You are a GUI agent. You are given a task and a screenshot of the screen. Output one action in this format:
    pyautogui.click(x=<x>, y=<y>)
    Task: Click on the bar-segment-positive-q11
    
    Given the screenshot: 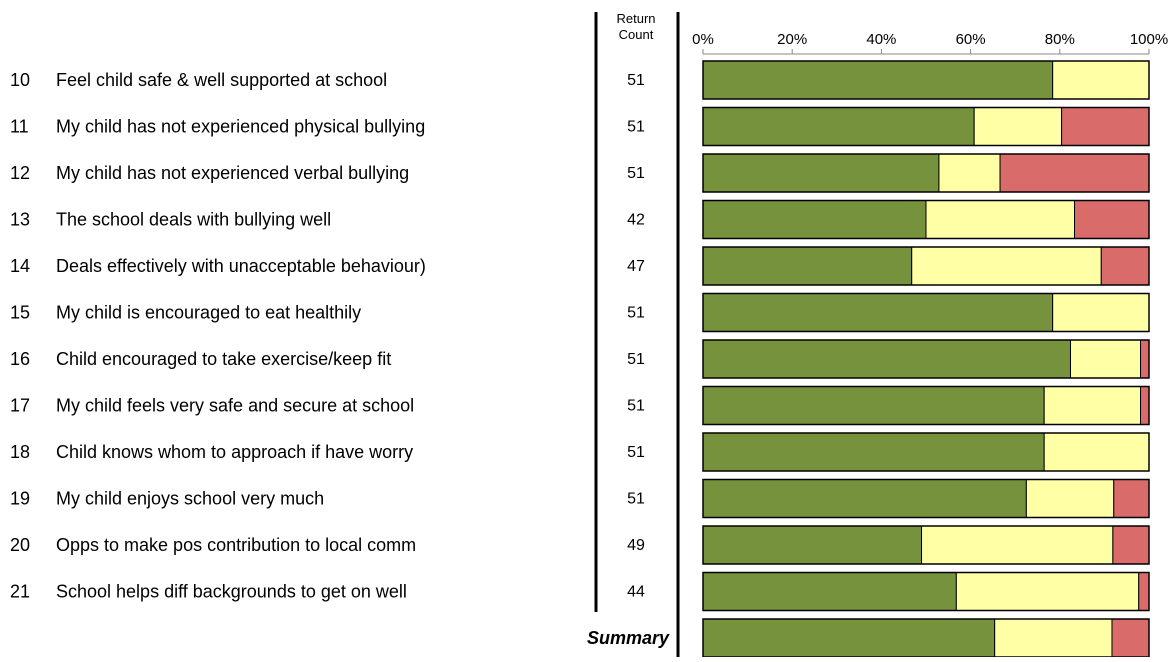 What is the action you would take?
    pyautogui.click(x=838, y=126)
    